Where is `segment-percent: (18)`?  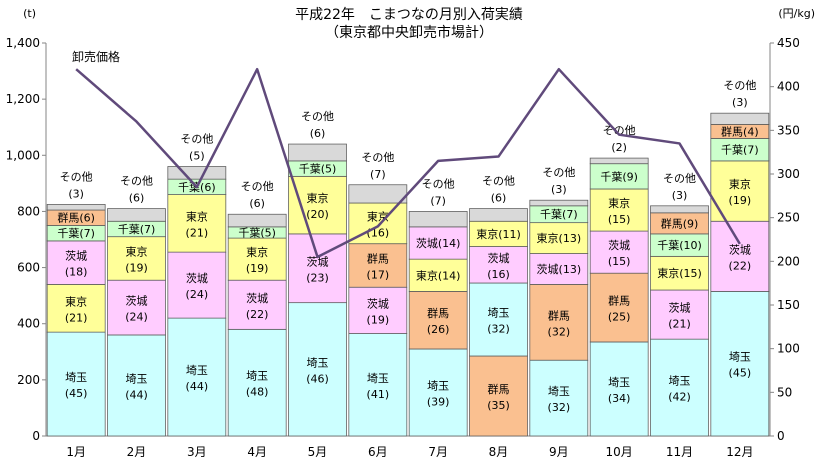
segment-percent: (18) is located at coordinates (76, 272).